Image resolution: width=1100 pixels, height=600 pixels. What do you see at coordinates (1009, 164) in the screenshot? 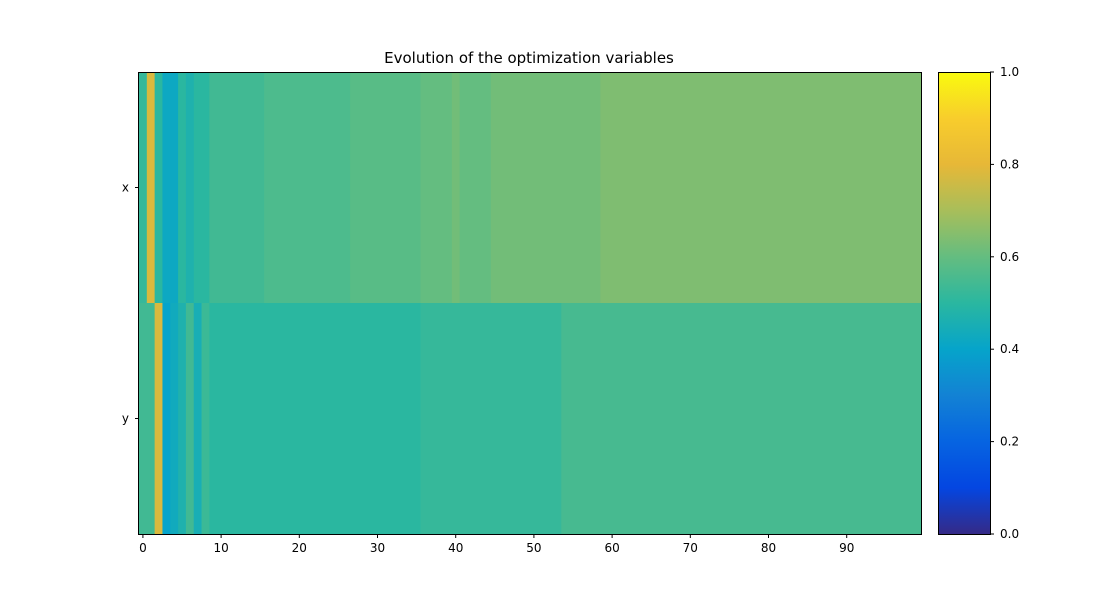
I see `colorbar-tick-label-0.8: 0.8` at bounding box center [1009, 164].